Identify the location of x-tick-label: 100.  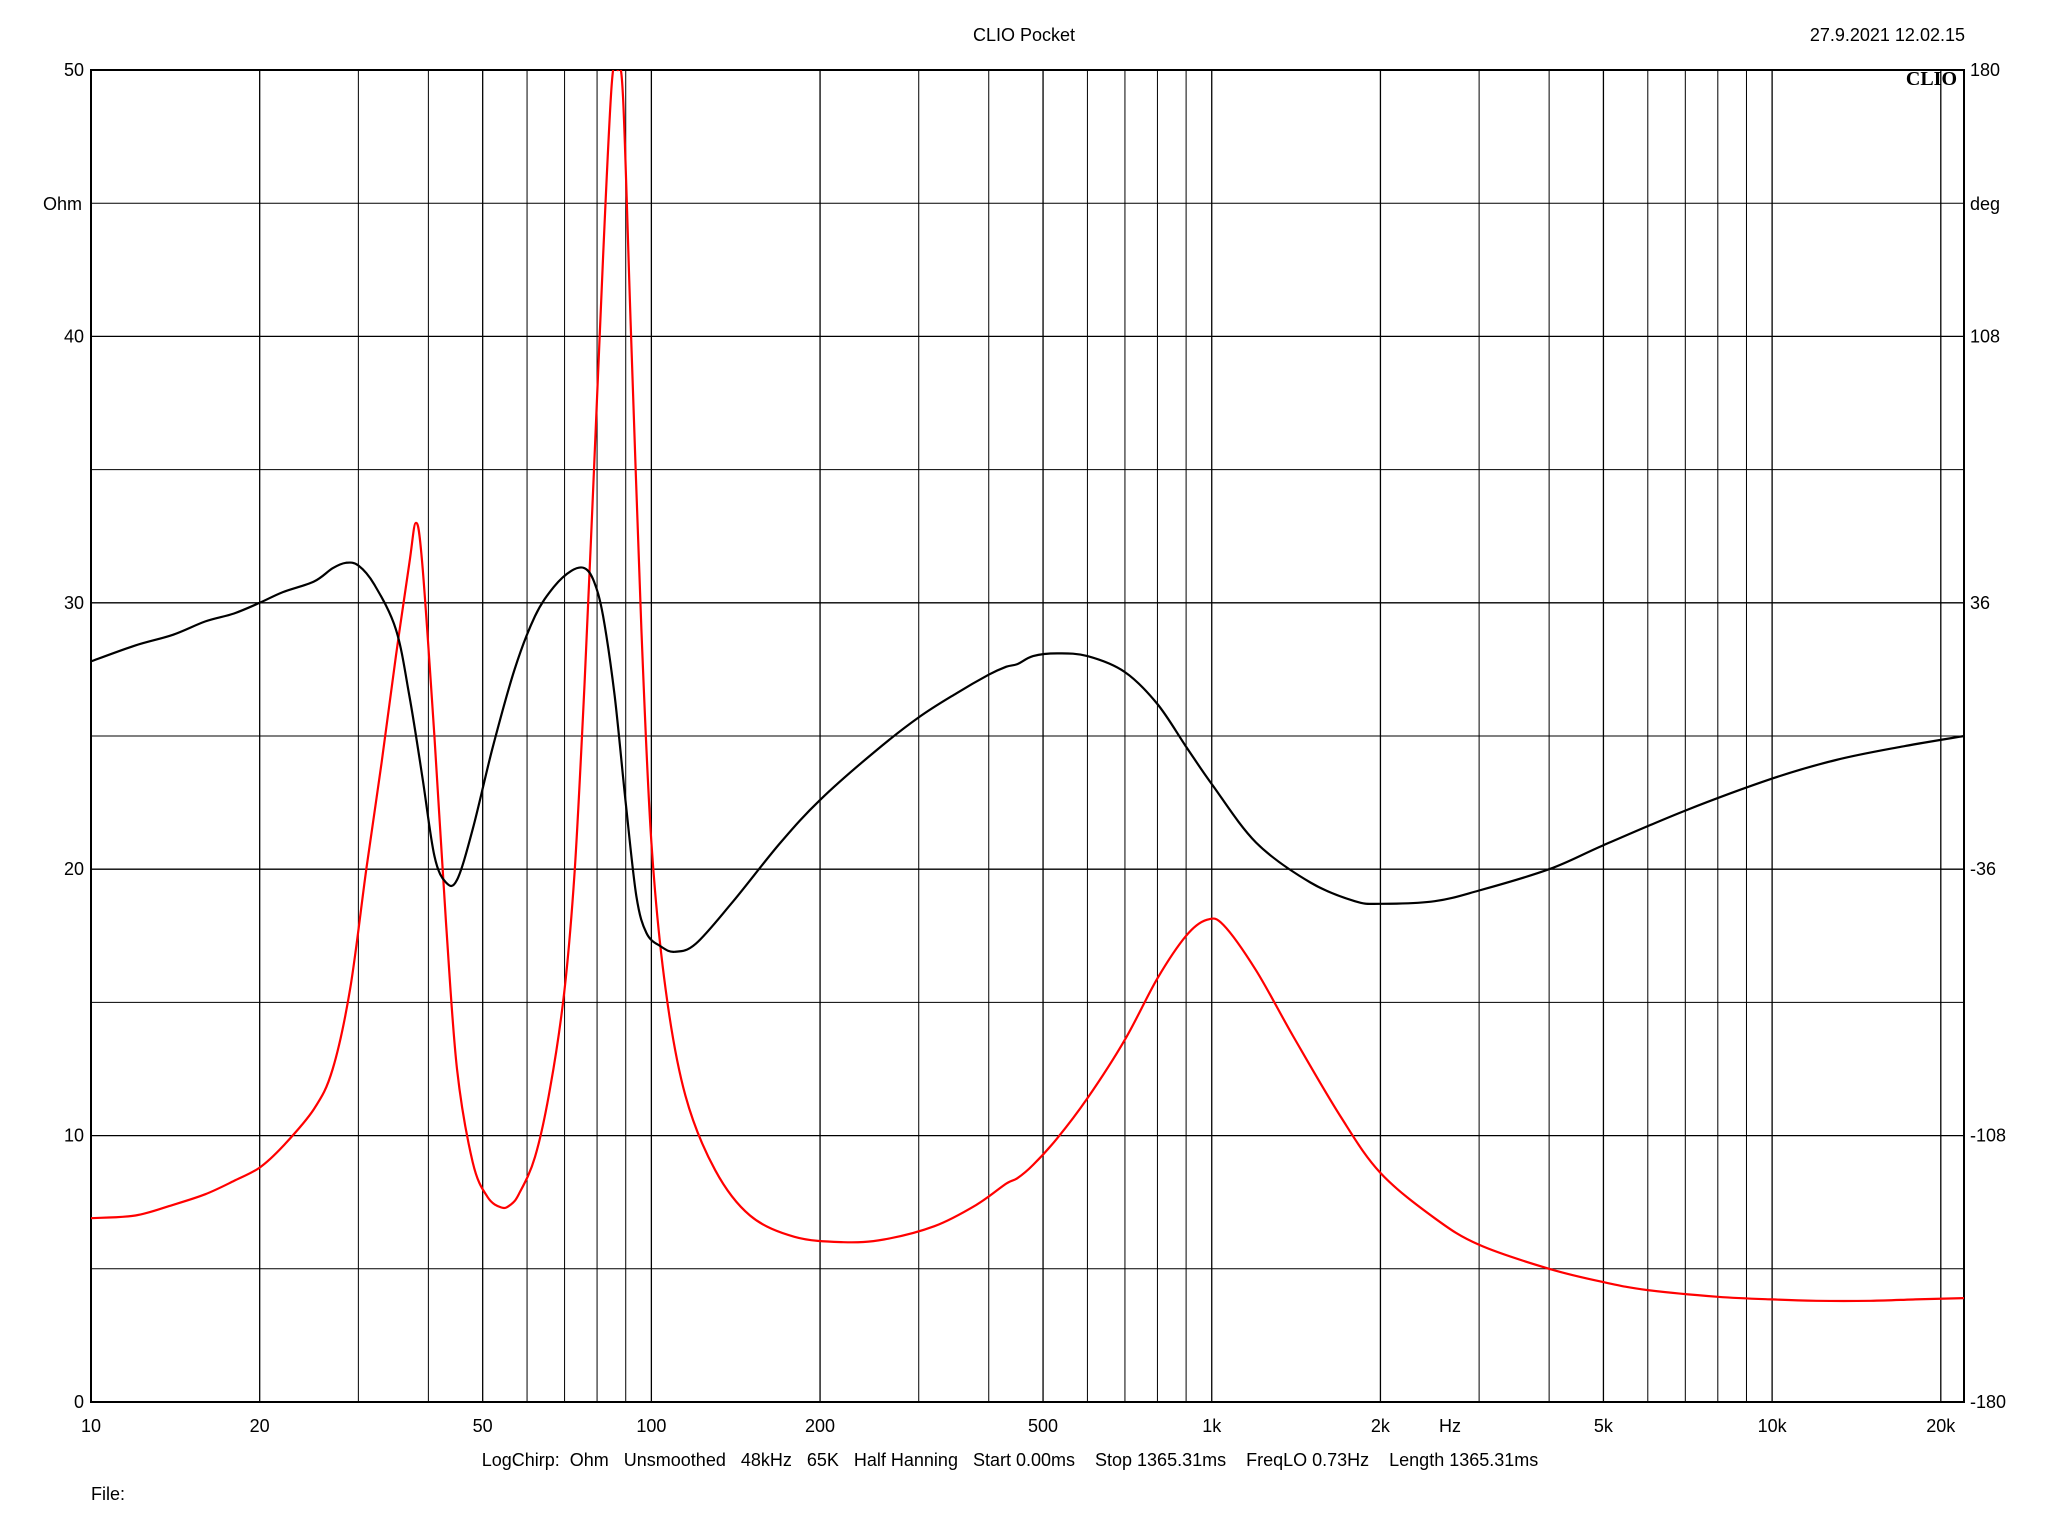
(651, 1426).